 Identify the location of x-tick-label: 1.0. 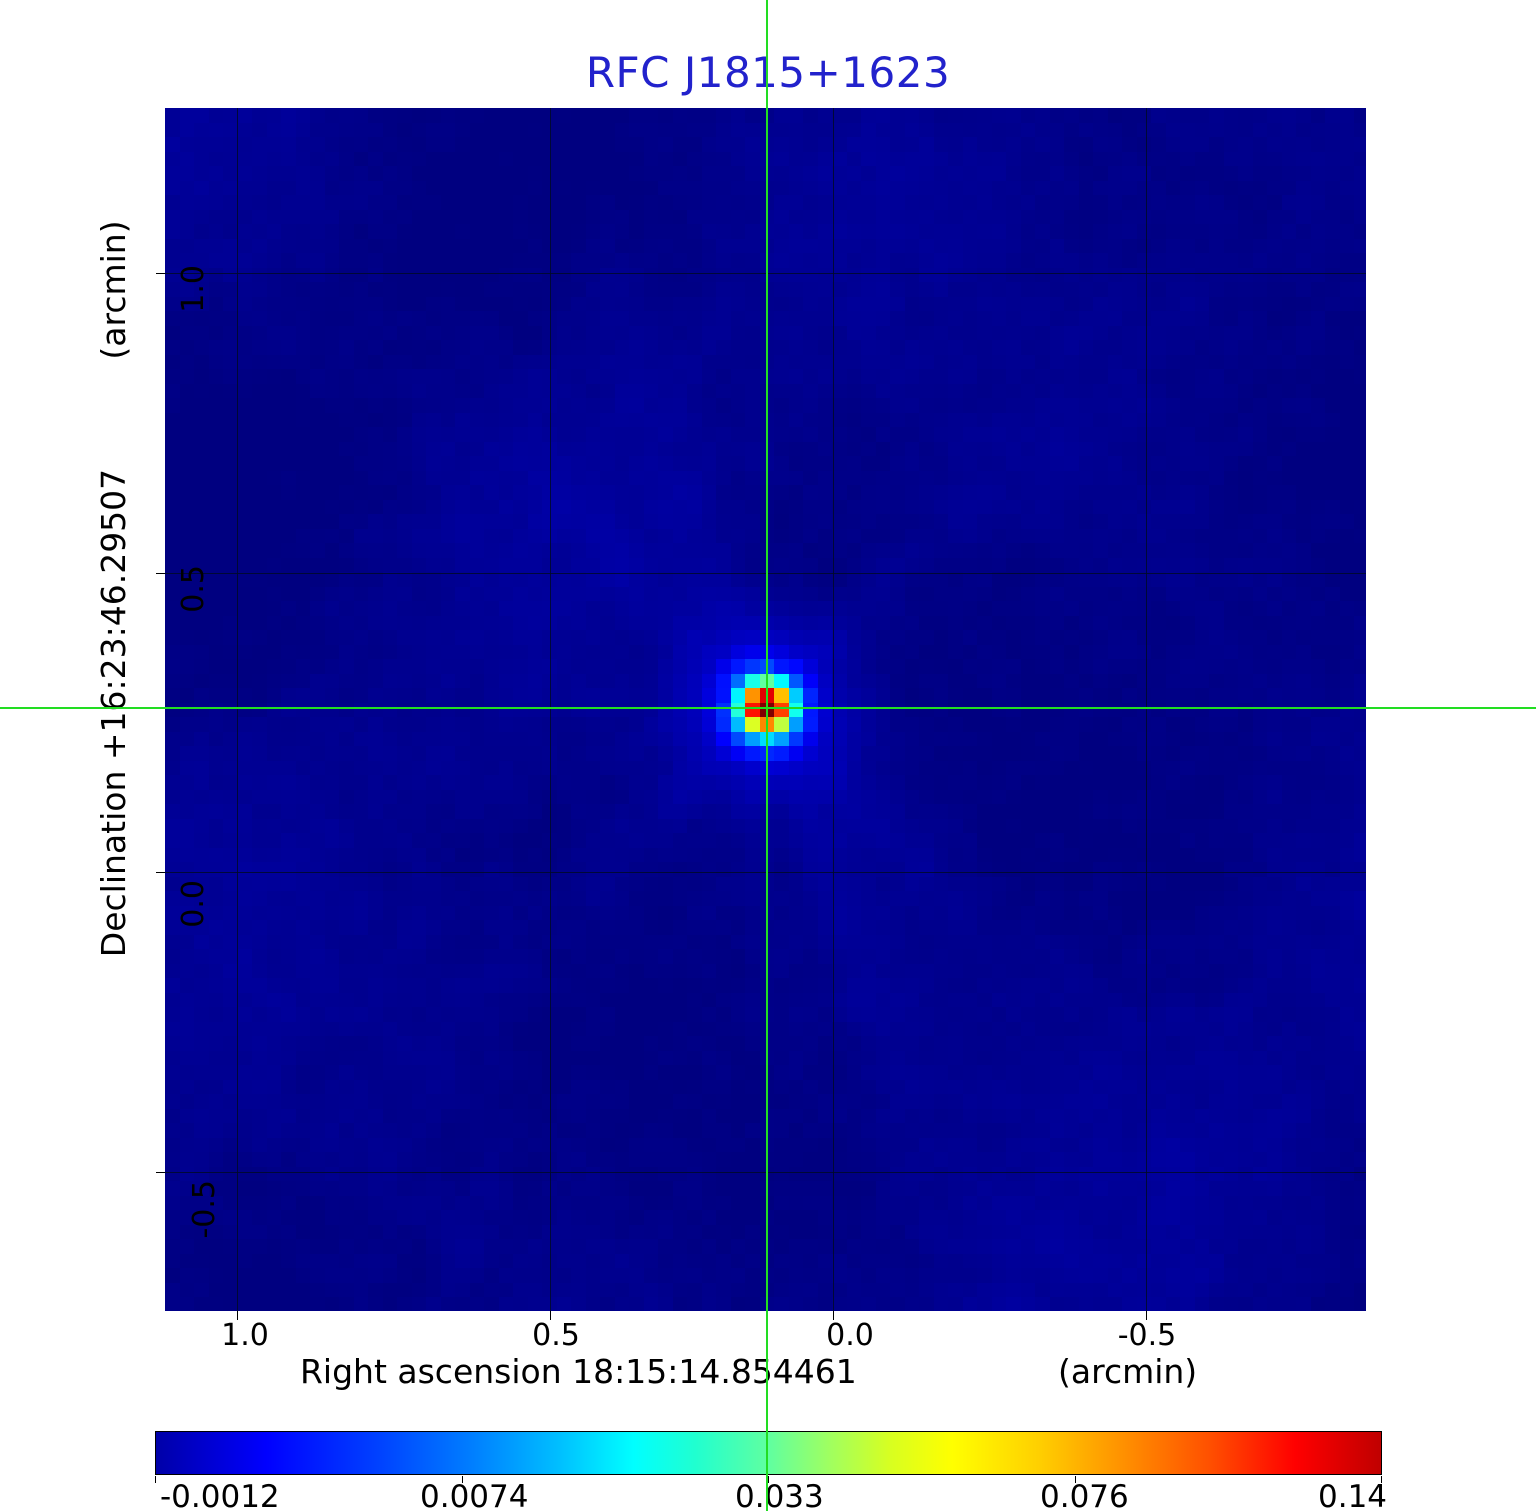
(245, 1335).